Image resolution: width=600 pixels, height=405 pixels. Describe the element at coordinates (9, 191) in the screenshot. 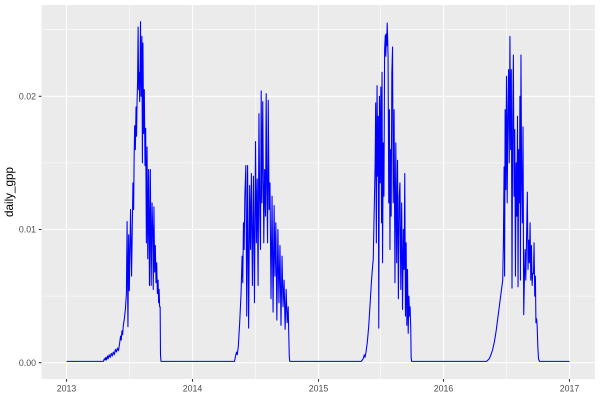

I see `svg-text: daily_gpp` at that location.